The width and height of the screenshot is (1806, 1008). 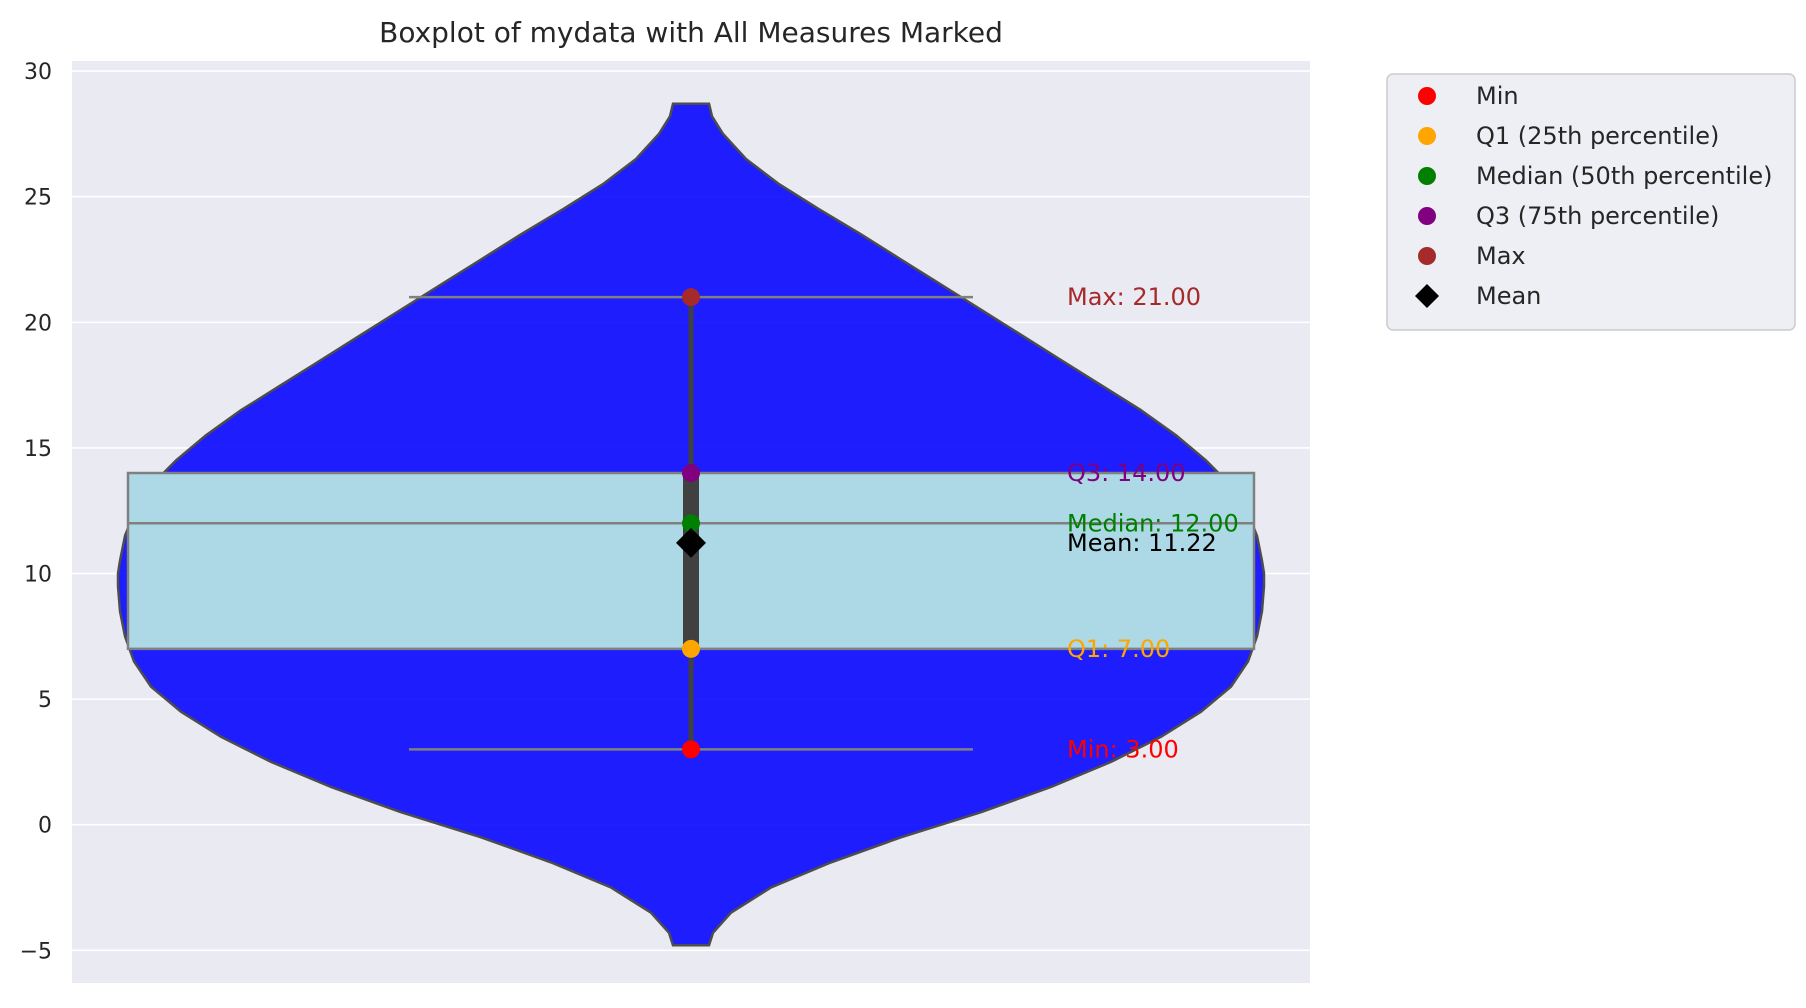 What do you see at coordinates (45, 700) in the screenshot?
I see `y-tick-label: 5` at bounding box center [45, 700].